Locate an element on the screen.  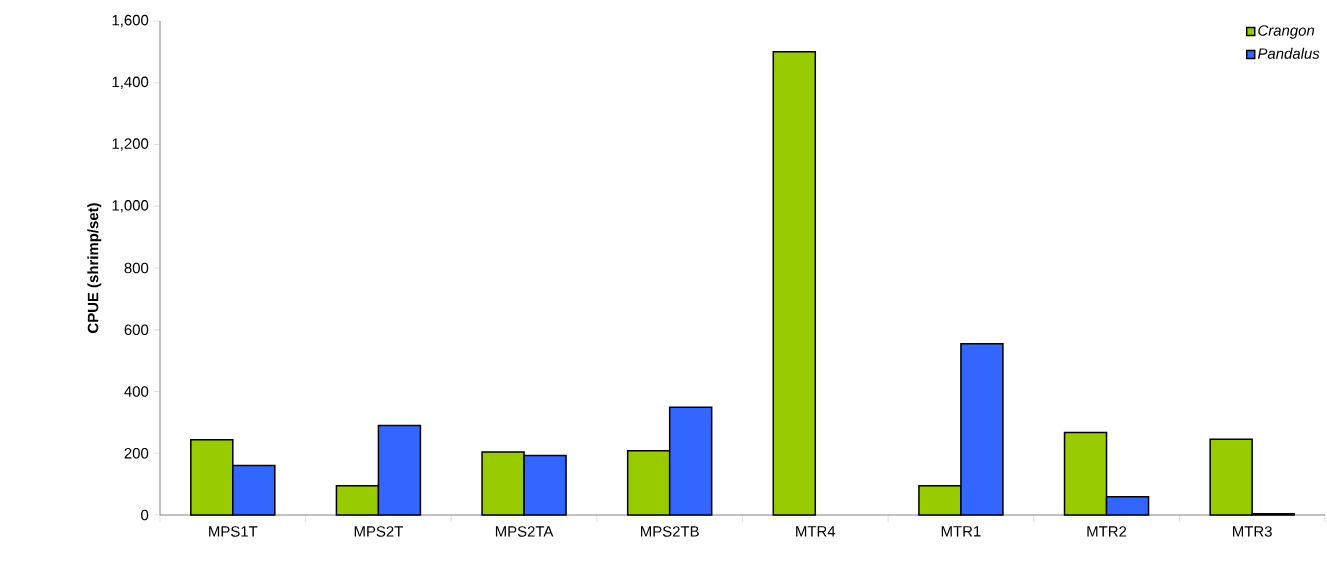
y-tick-label: 800 is located at coordinates (136, 268).